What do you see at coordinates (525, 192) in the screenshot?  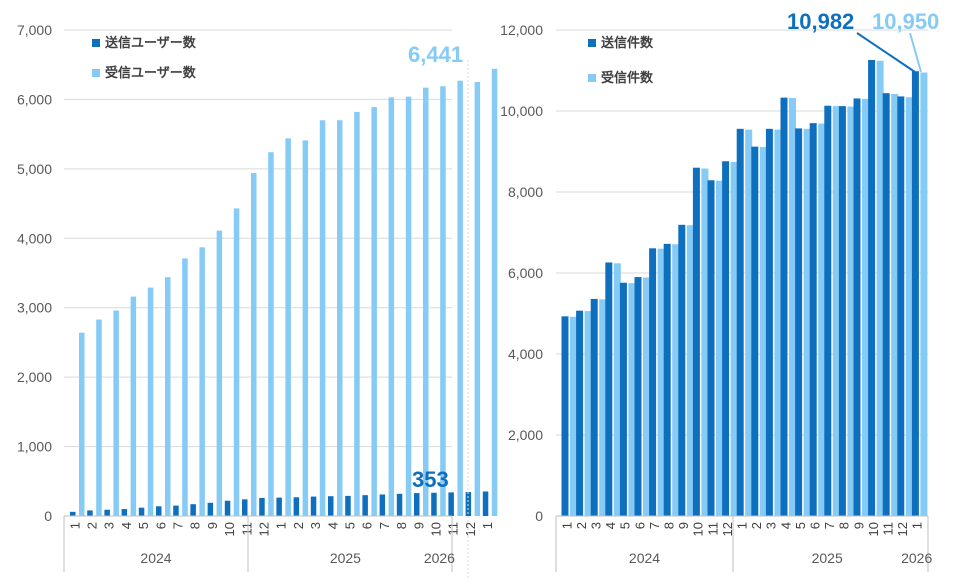 I see `y-tick-label: 8,000` at bounding box center [525, 192].